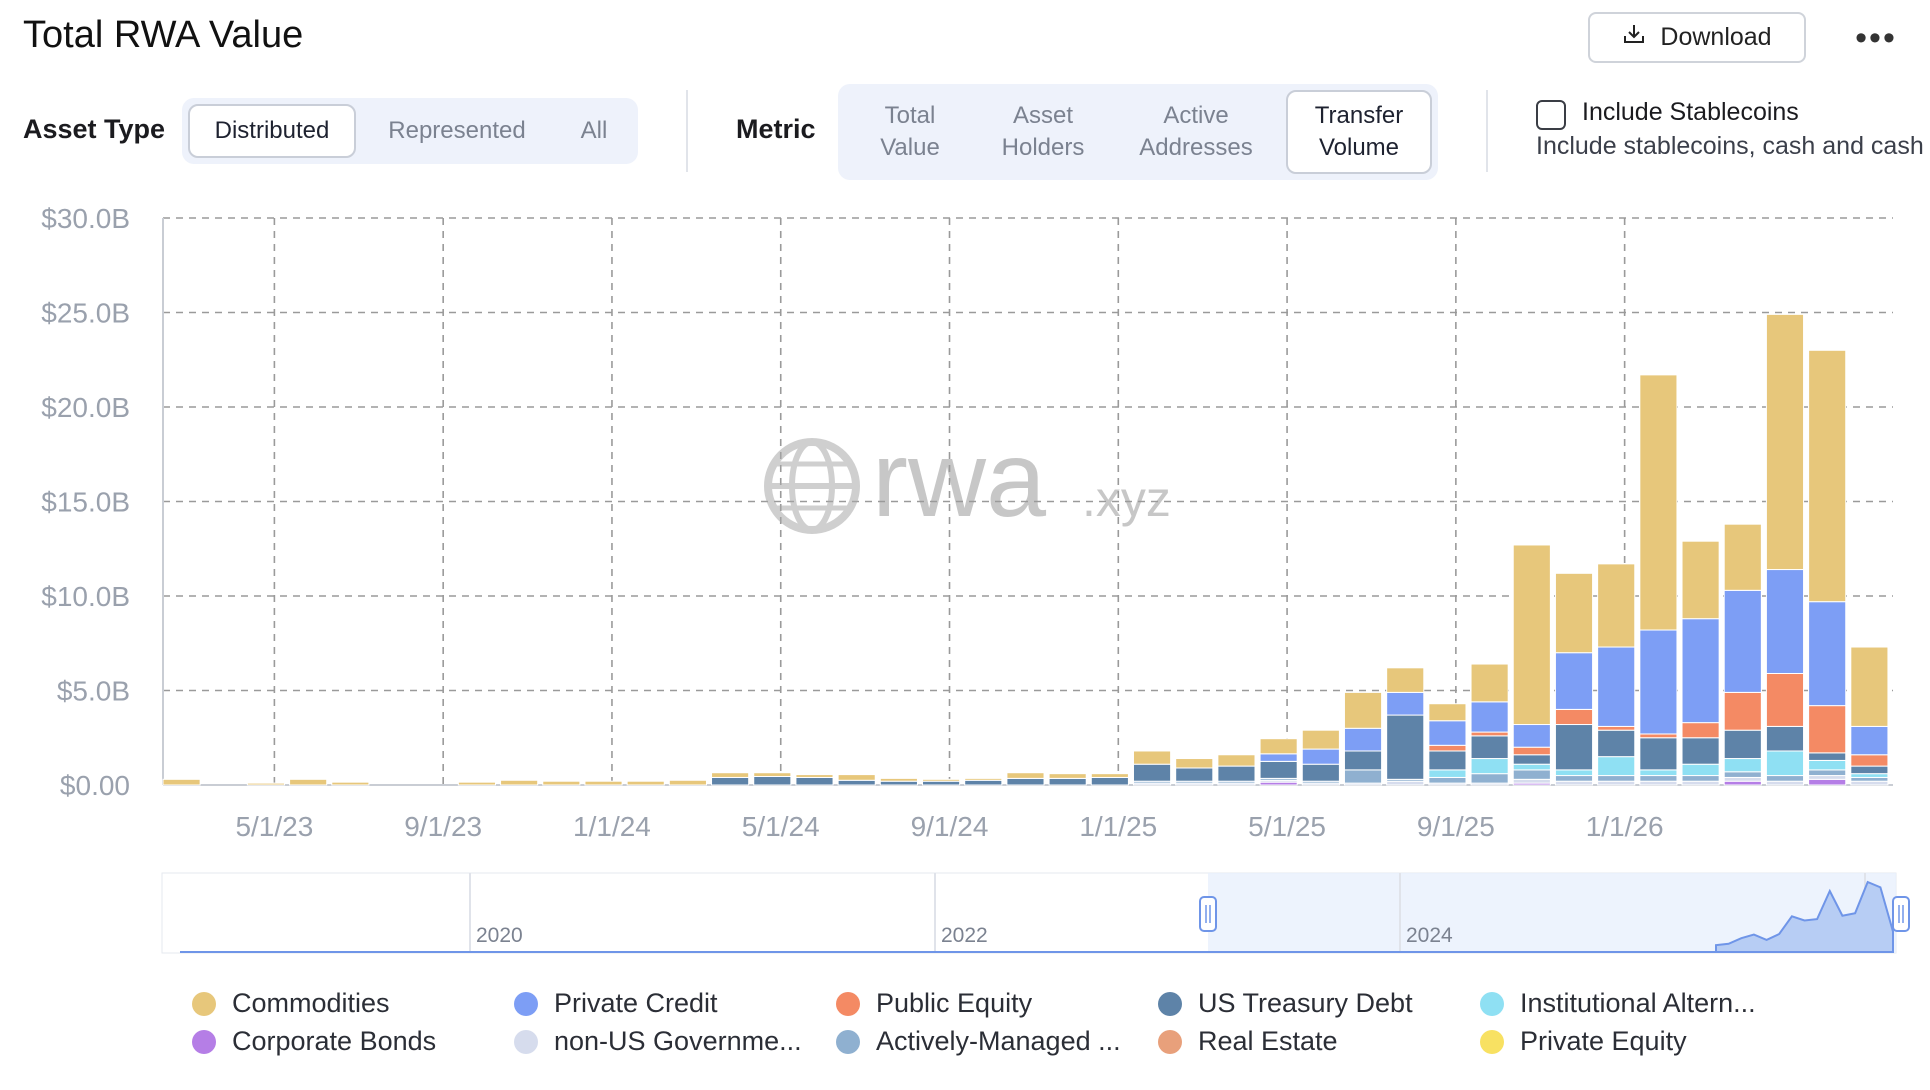 Image resolution: width=1930 pixels, height=1090 pixels. Describe the element at coordinates (1730, 146) in the screenshot. I see `include-stablecoins-description: Include stablecoins, cash and cash` at that location.